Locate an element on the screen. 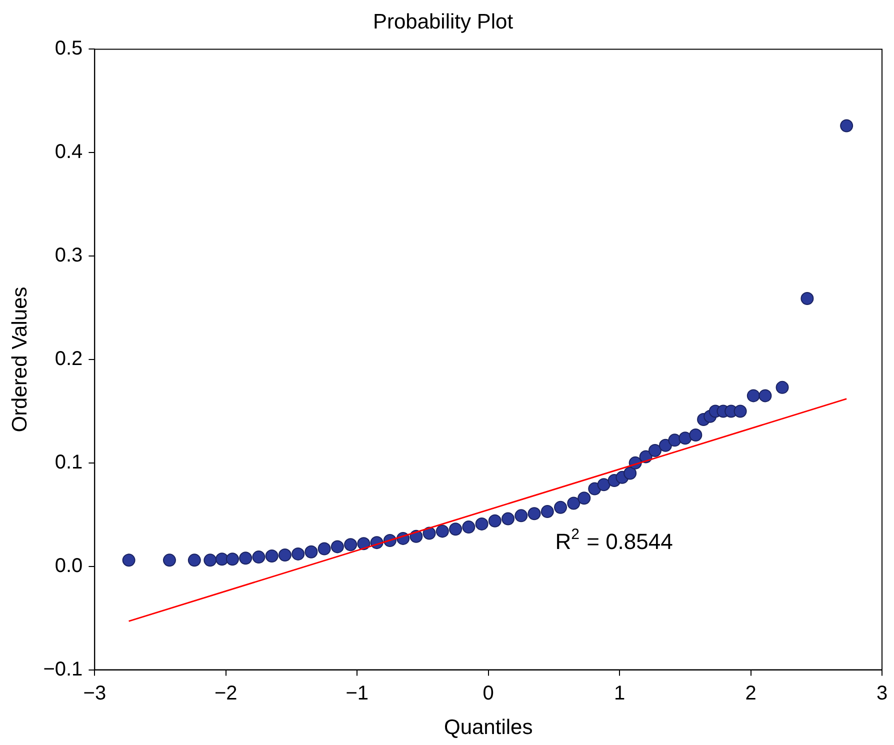 The width and height of the screenshot is (894, 745). y-tick-label: 0.3 is located at coordinates (68, 255).